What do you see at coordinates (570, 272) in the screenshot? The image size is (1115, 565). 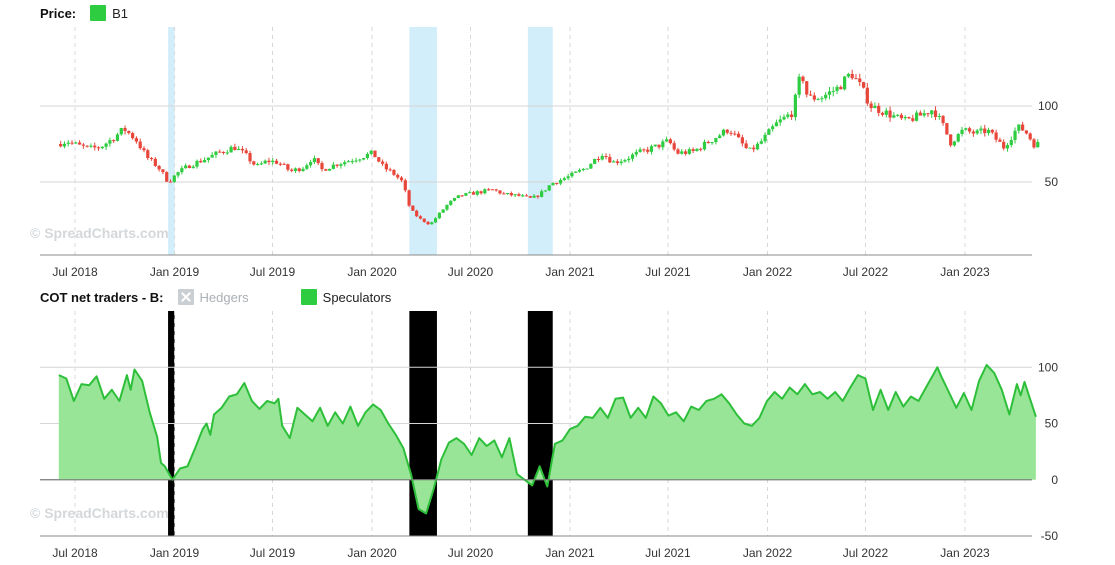 I see `price-x-tick-label: Jan 2021` at bounding box center [570, 272].